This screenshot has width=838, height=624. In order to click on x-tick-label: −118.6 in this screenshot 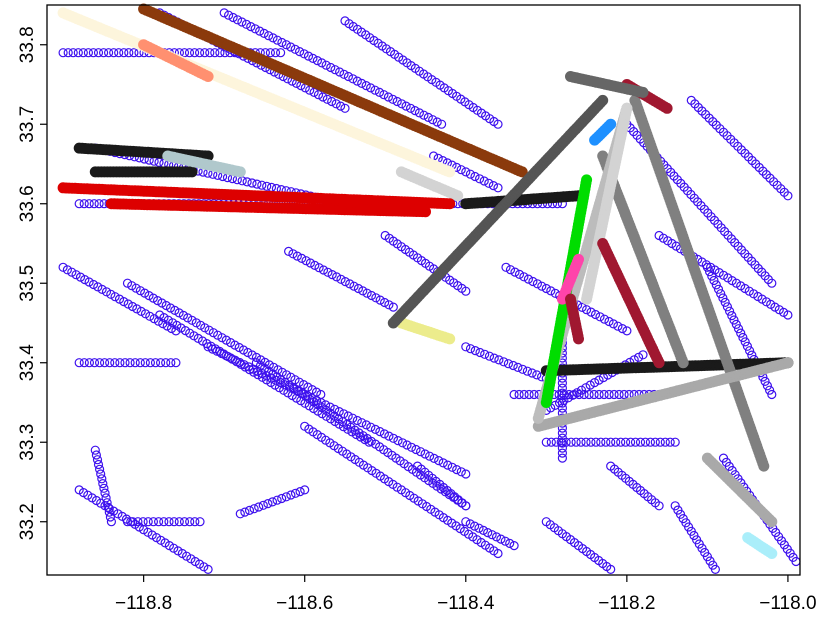, I will do `click(304, 603)`.